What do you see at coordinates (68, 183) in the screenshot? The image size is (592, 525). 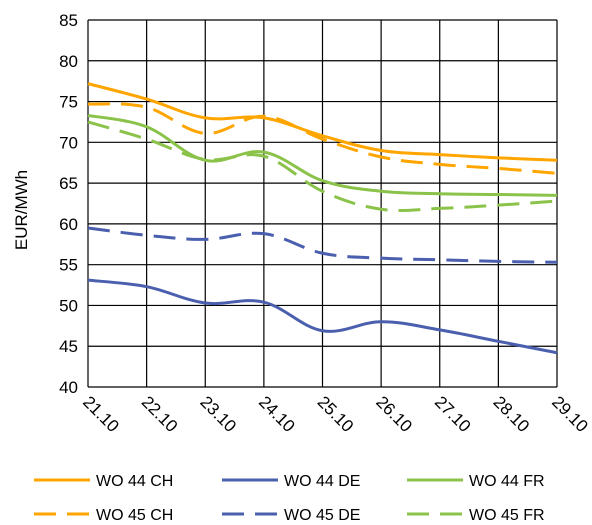 I see `y-tick-label: 65` at bounding box center [68, 183].